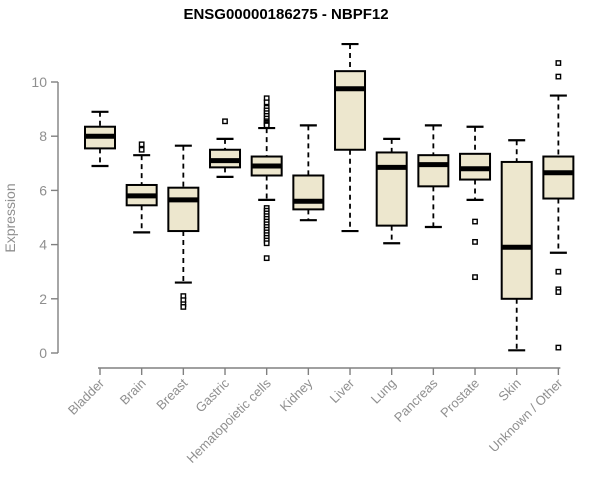 The image size is (600, 500). I want to click on x-category-label: Bladder, so click(86, 396).